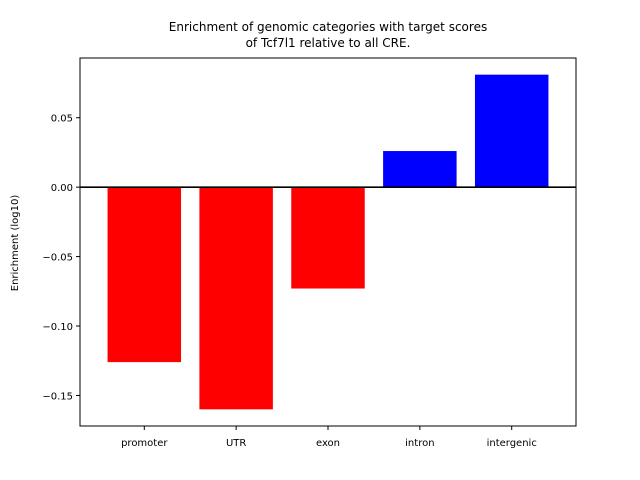 Image resolution: width=640 pixels, height=480 pixels. What do you see at coordinates (57, 396) in the screenshot?
I see `y-tick-label: −0.15` at bounding box center [57, 396].